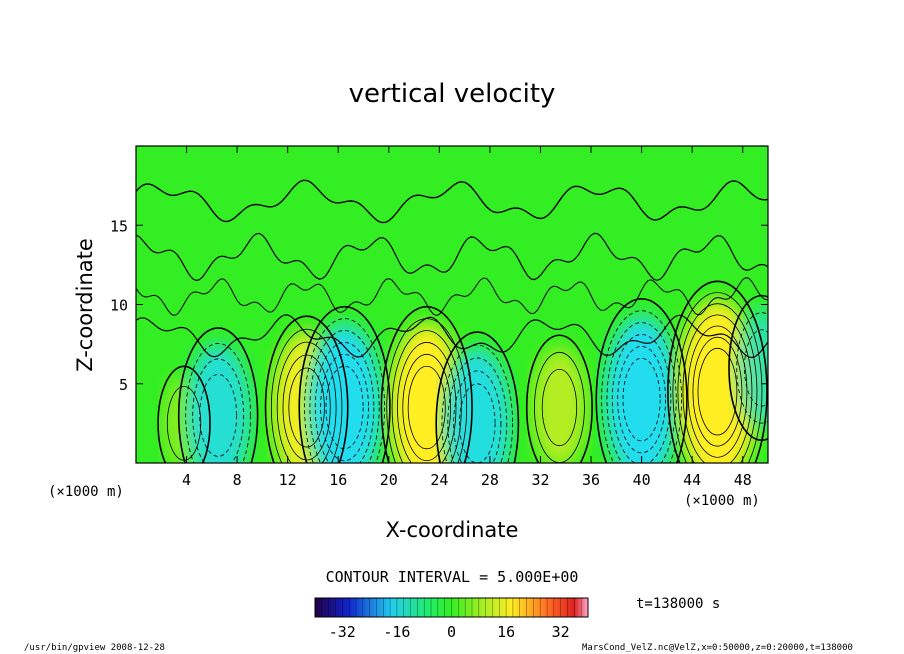  I want to click on colorbar-divisions, so click(451, 607).